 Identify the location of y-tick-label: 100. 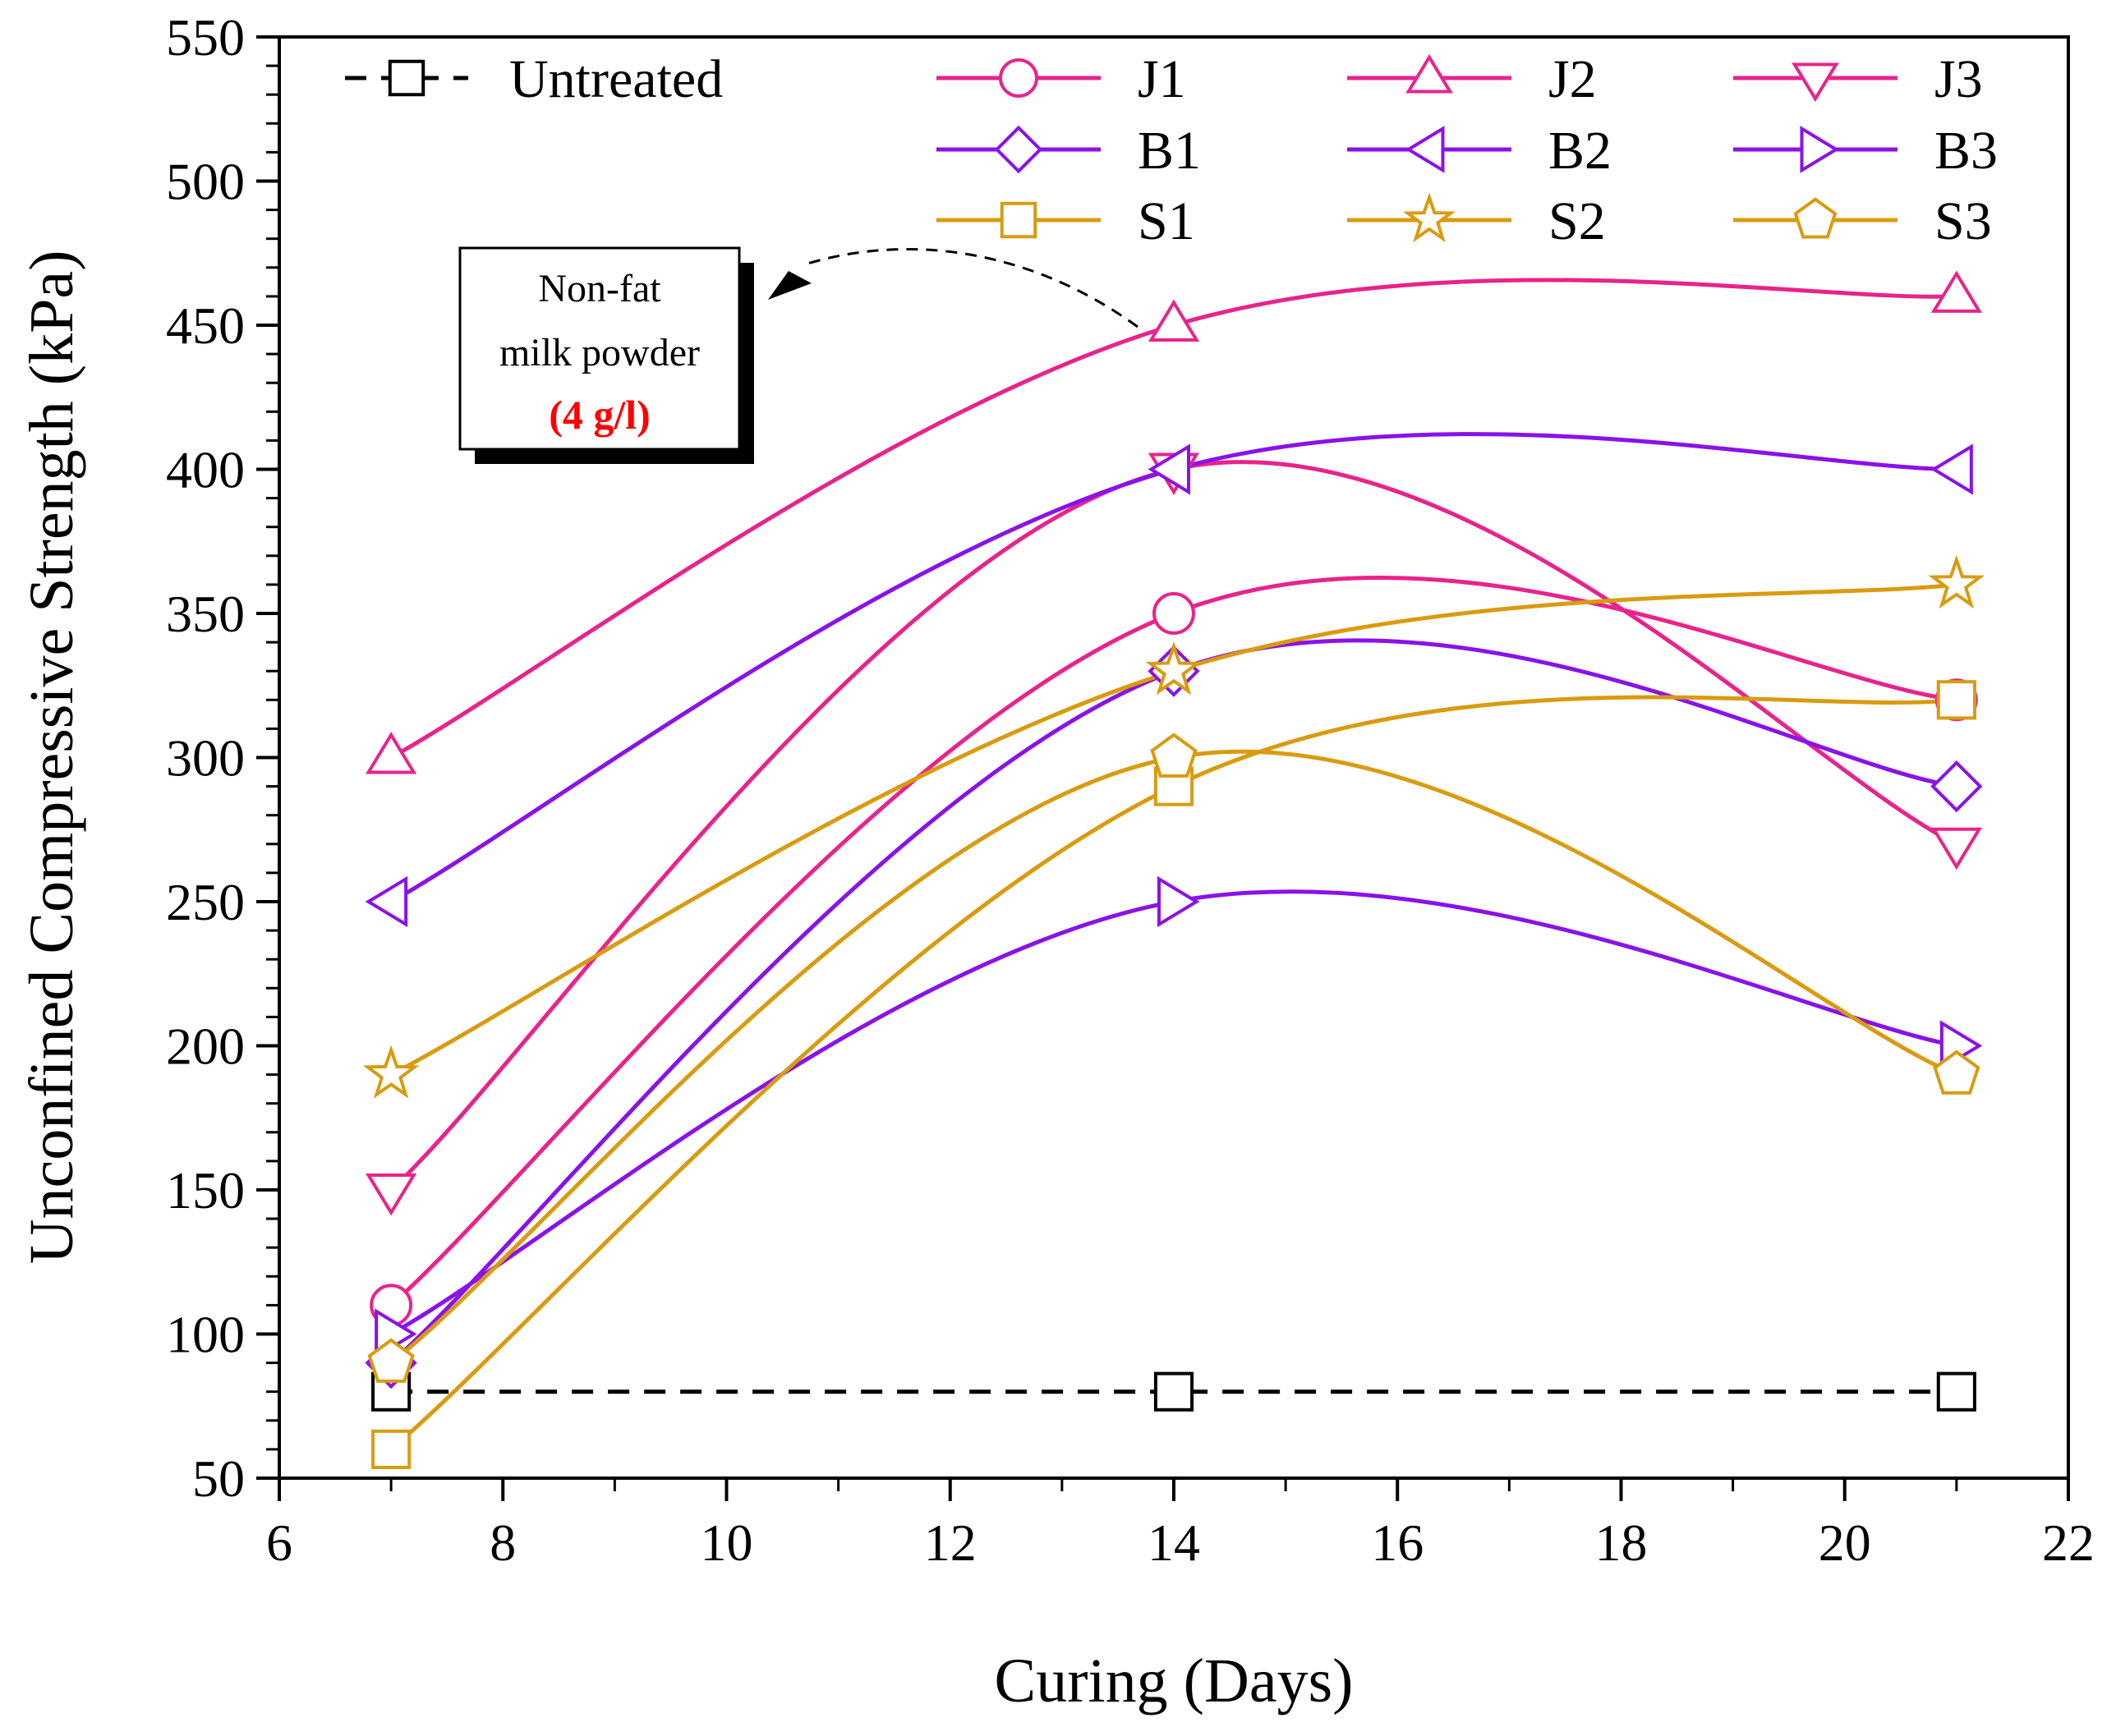
(205, 1335).